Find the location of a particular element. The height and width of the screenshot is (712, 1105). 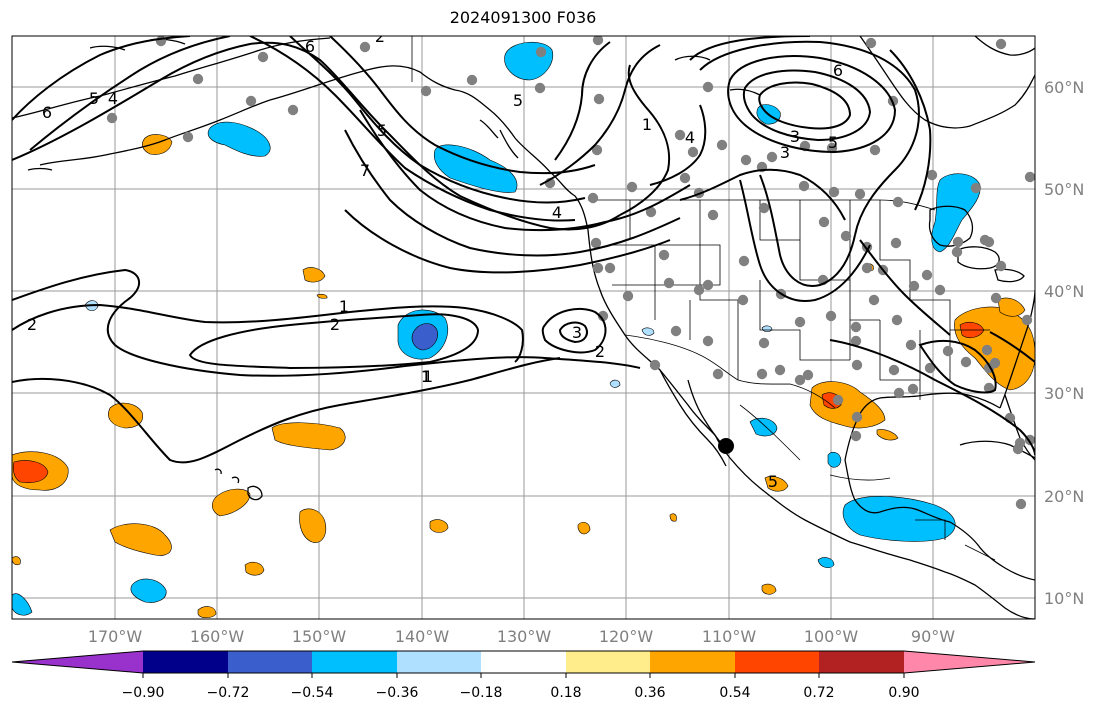

location-marker is located at coordinates (726, 446).